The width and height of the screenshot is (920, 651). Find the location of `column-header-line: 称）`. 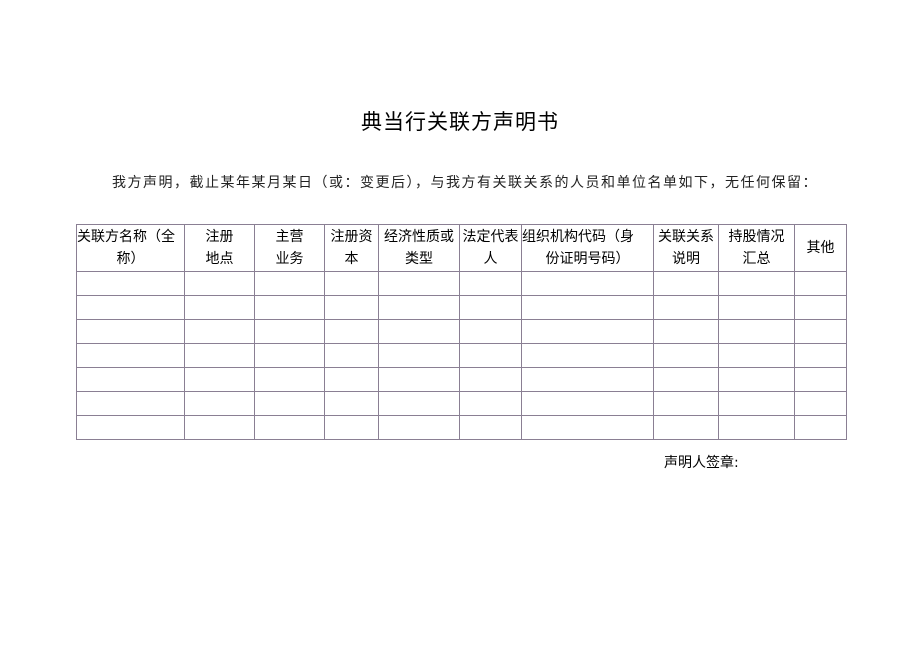

column-header-line: 称） is located at coordinates (130, 259).